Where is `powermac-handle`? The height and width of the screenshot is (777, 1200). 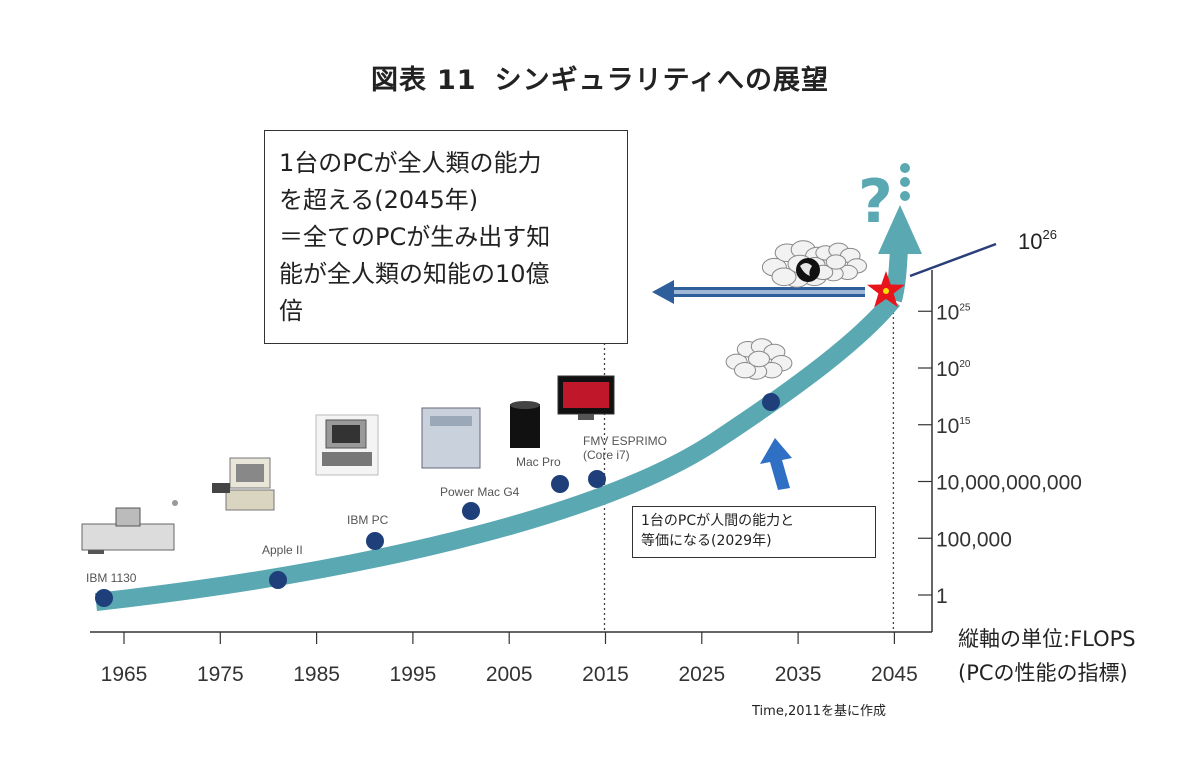 powermac-handle is located at coordinates (451, 421).